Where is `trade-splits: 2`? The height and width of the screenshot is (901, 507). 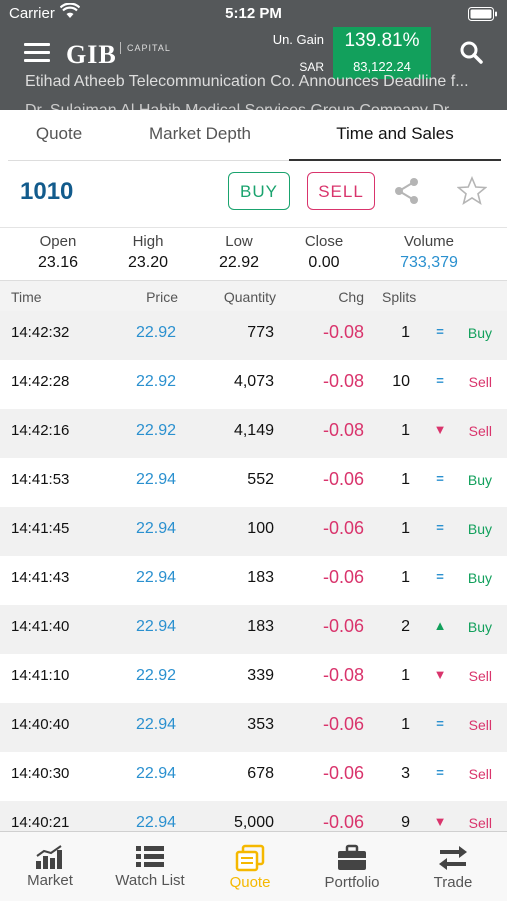 trade-splits: 2 is located at coordinates (405, 626).